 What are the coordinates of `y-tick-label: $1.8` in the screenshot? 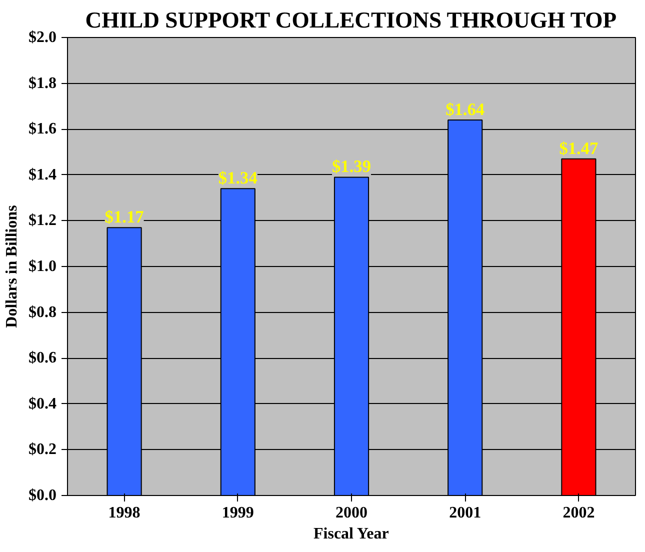 It's located at (42, 83).